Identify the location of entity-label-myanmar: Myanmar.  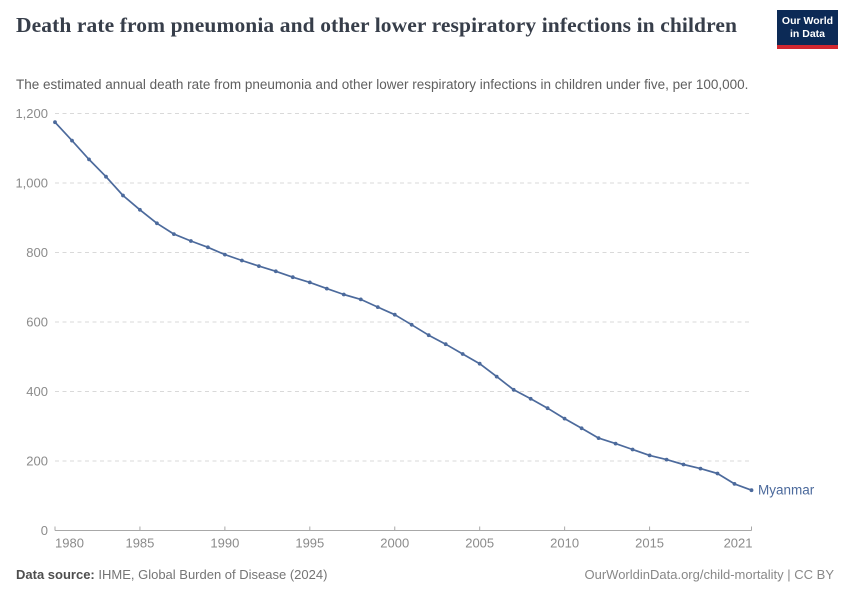
(786, 490).